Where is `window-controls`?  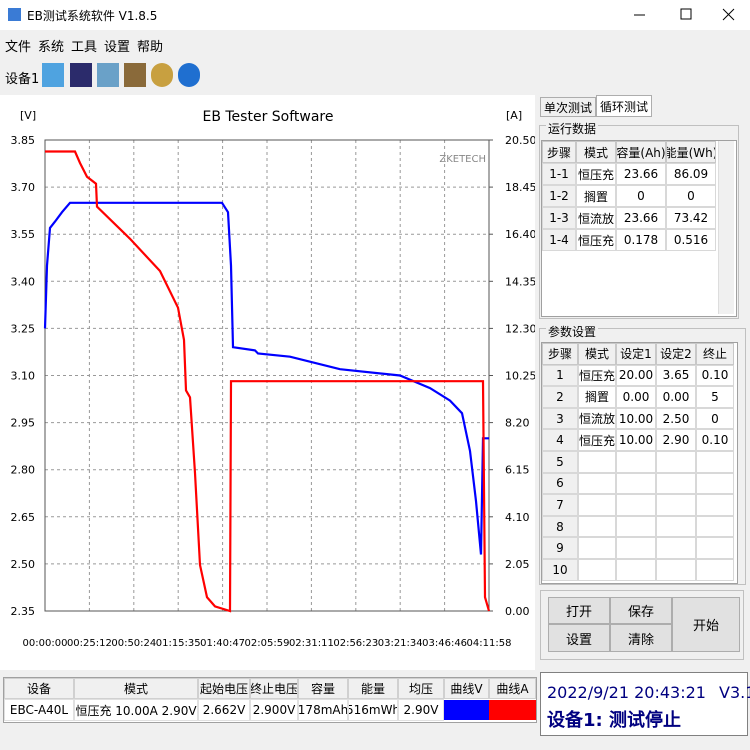 window-controls is located at coordinates (685, 15).